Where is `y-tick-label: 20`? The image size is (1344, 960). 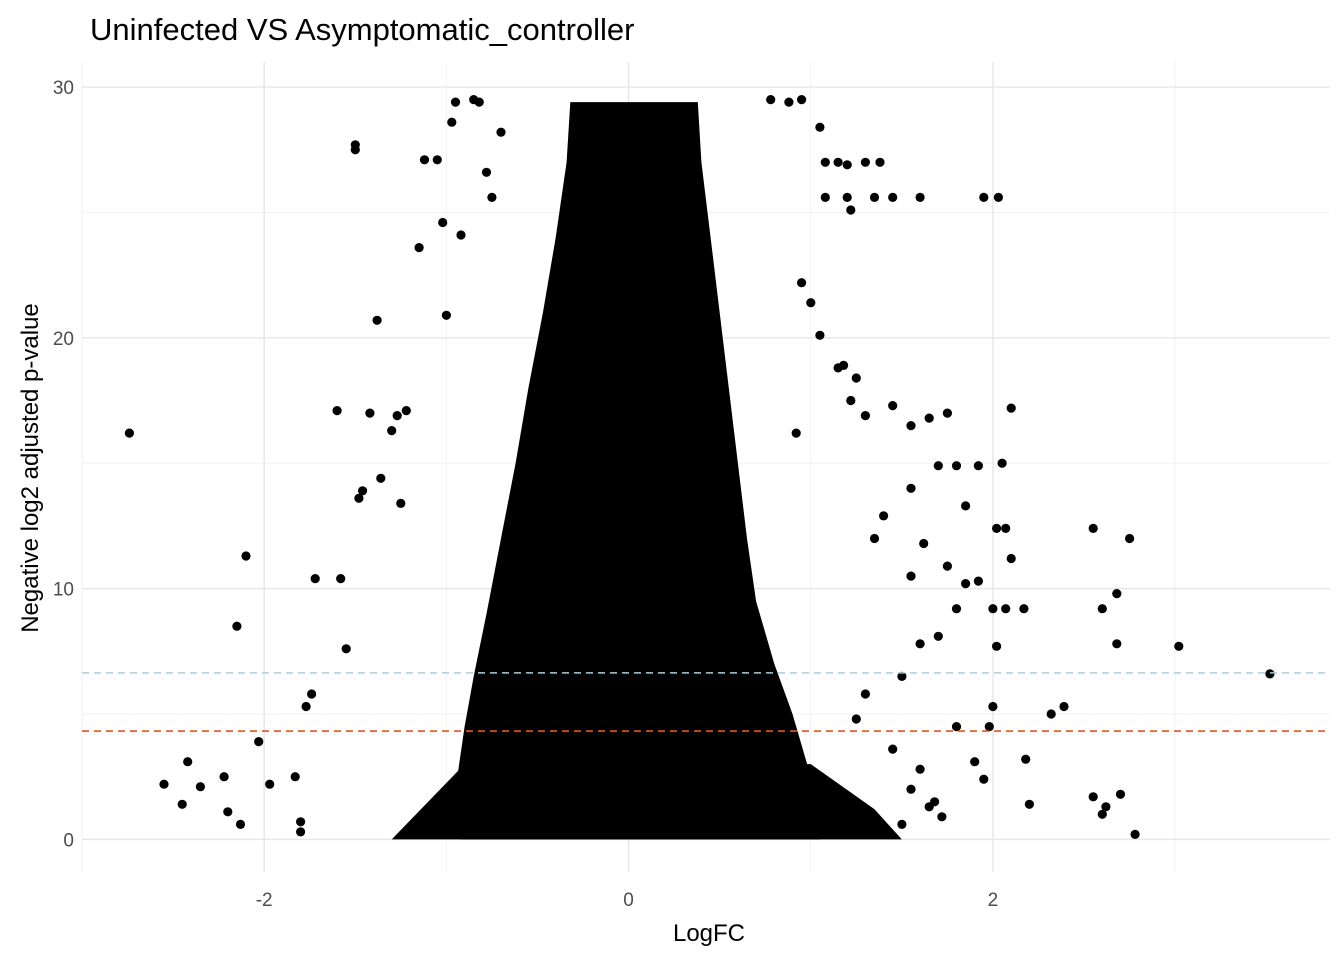
y-tick-label: 20 is located at coordinates (63, 339).